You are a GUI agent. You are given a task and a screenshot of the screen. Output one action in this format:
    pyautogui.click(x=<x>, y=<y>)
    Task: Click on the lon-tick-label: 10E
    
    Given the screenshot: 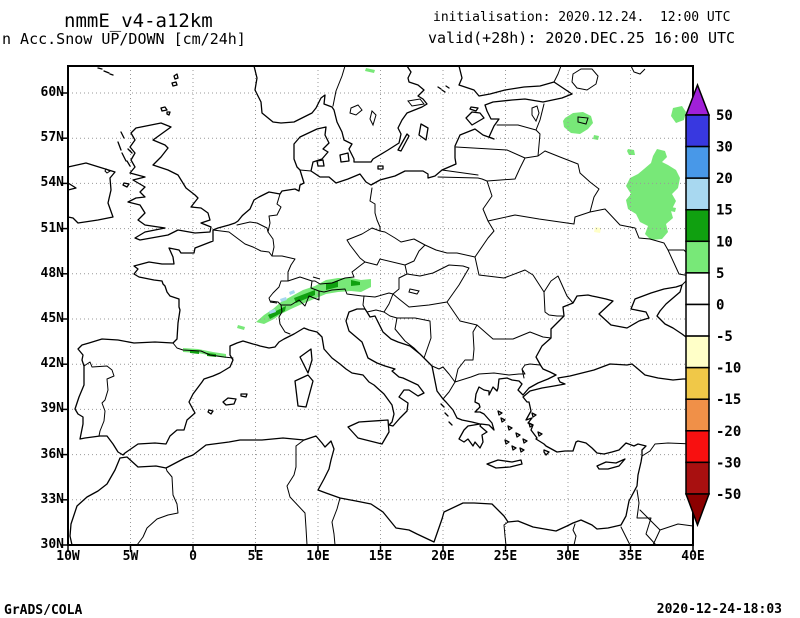 What is the action you would take?
    pyautogui.click(x=318, y=556)
    